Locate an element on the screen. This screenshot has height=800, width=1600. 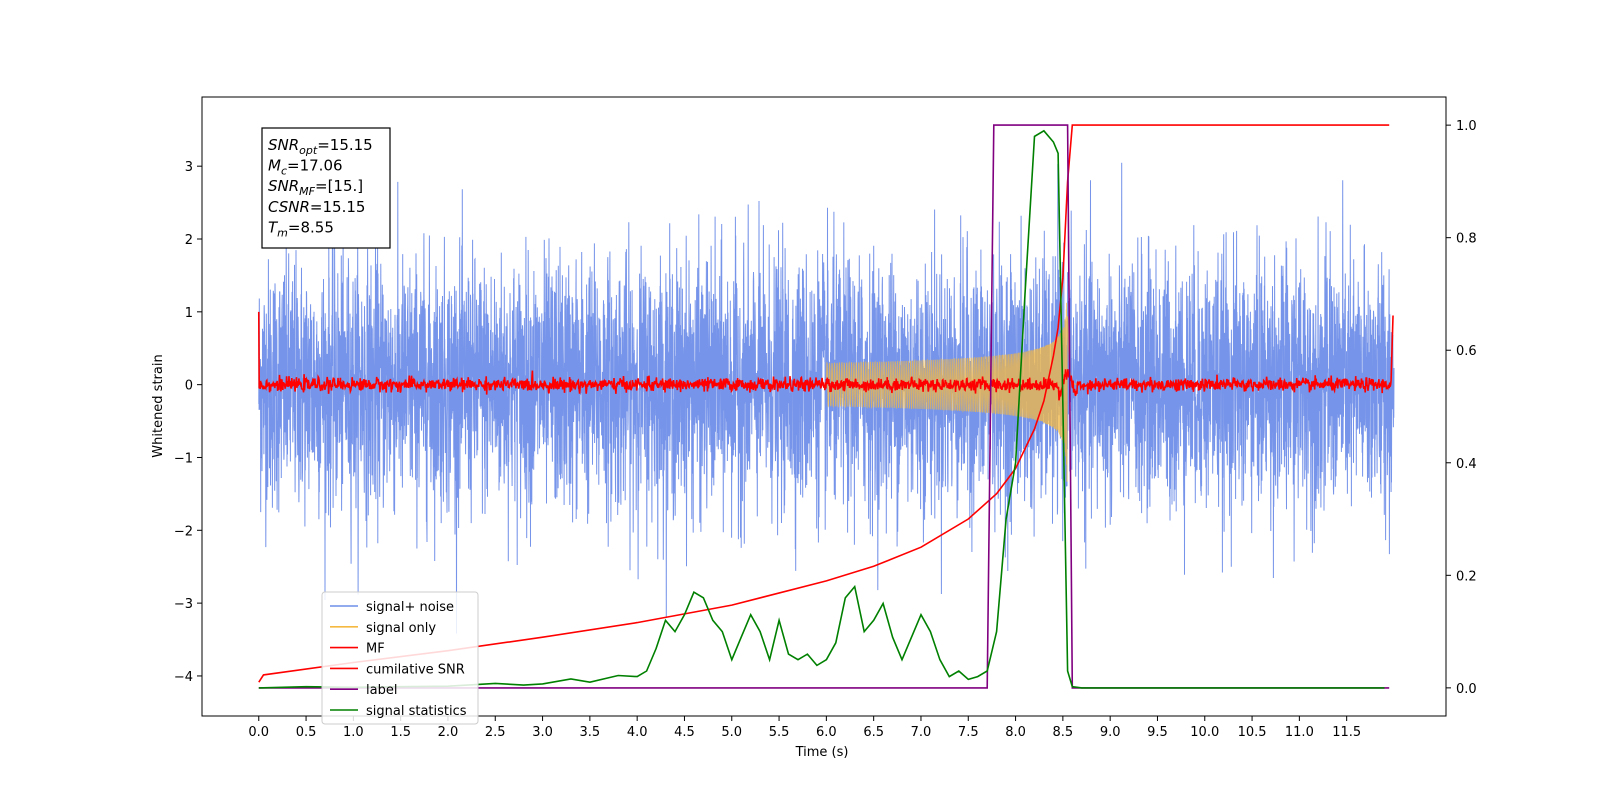
legend-entry: label is located at coordinates (381, 690).